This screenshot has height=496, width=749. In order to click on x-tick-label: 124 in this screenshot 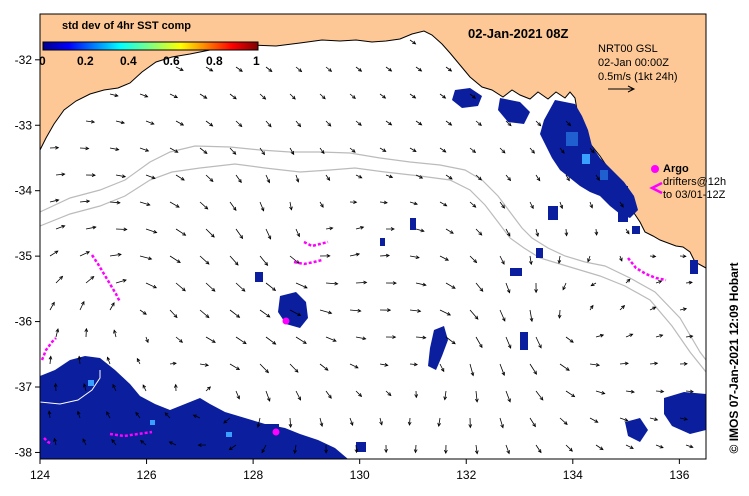, I will do `click(40, 475)`.